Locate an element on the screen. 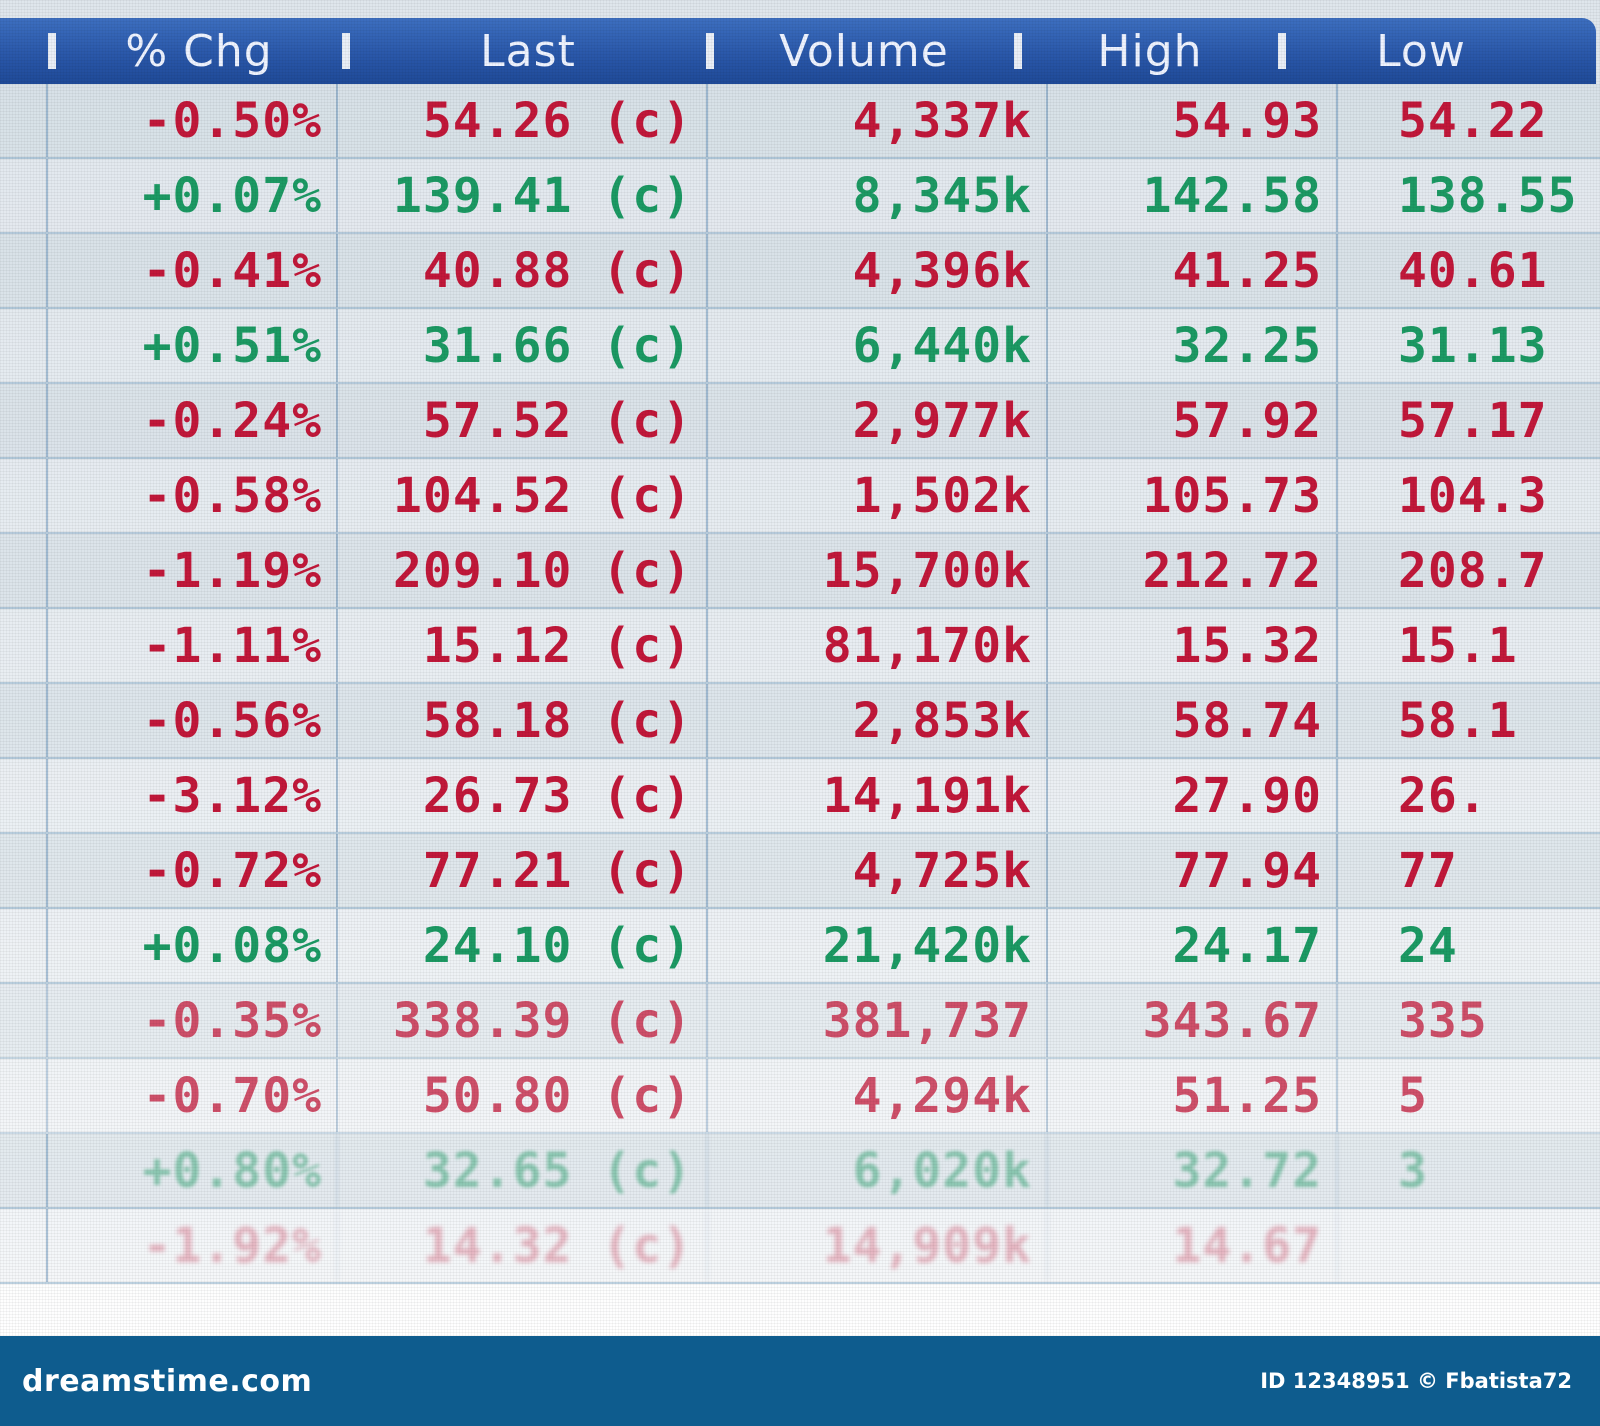  high-cell: 77.94 is located at coordinates (1193, 870).